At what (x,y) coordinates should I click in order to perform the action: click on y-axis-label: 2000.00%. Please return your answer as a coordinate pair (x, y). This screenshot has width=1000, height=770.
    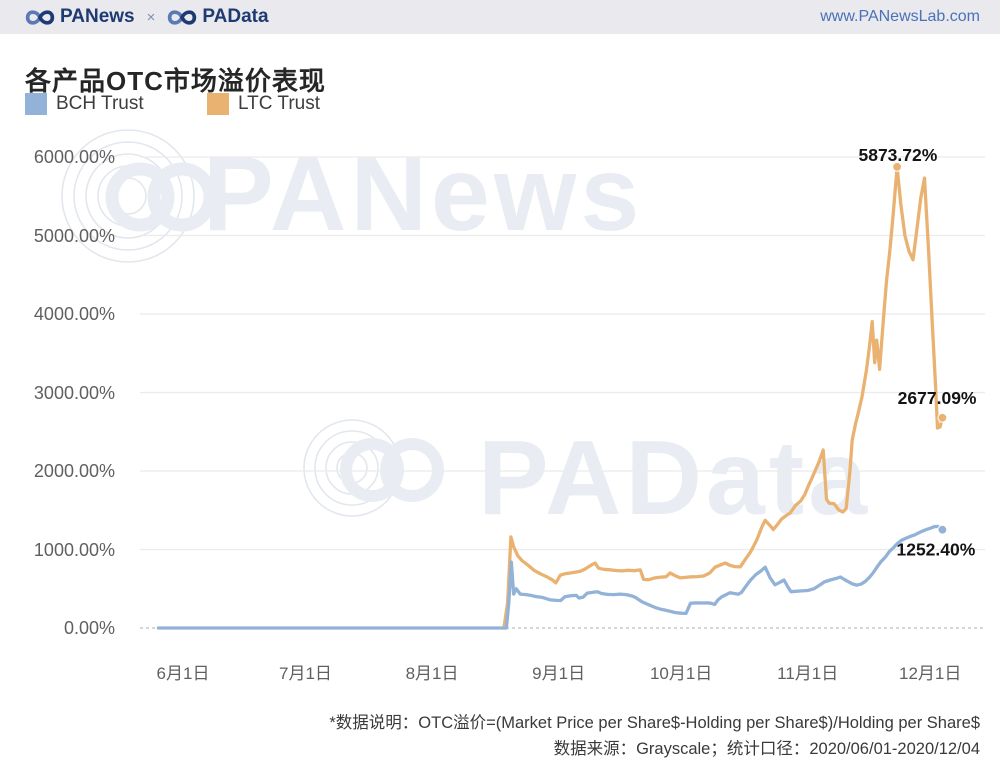
    Looking at the image, I should click on (74, 471).